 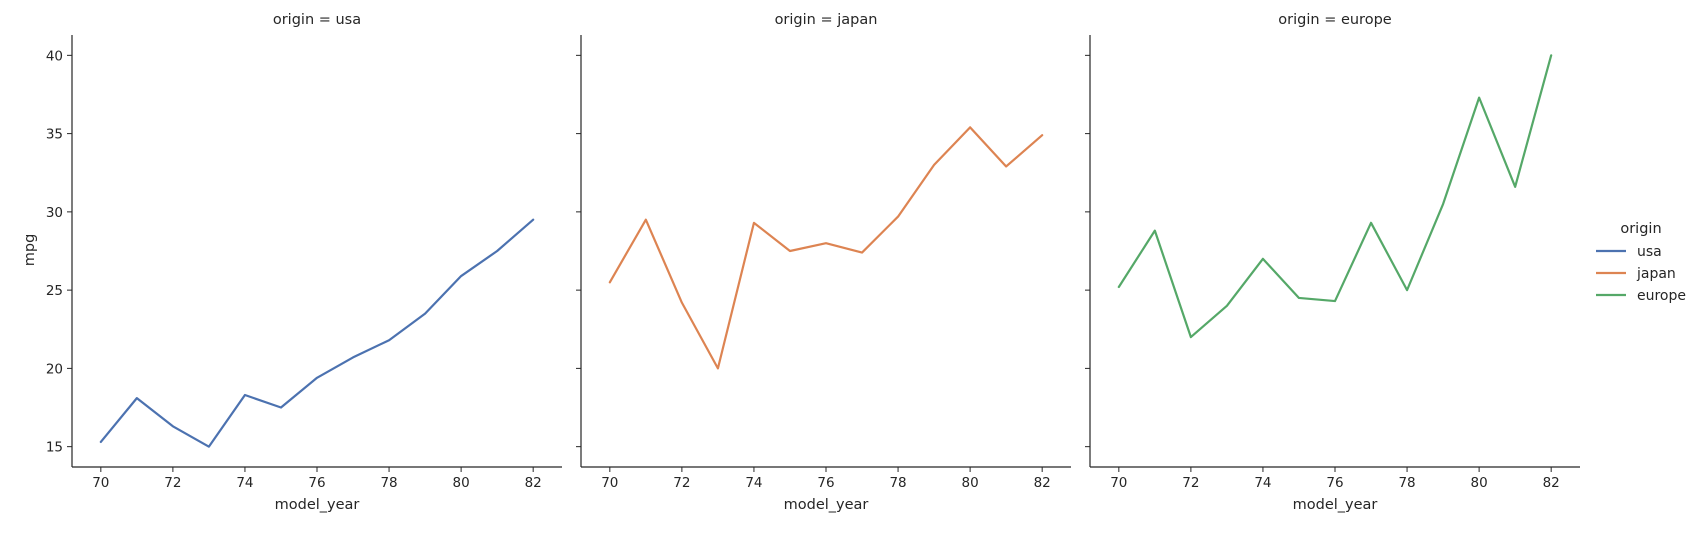 I want to click on legend-title: origin, so click(x=1640, y=229).